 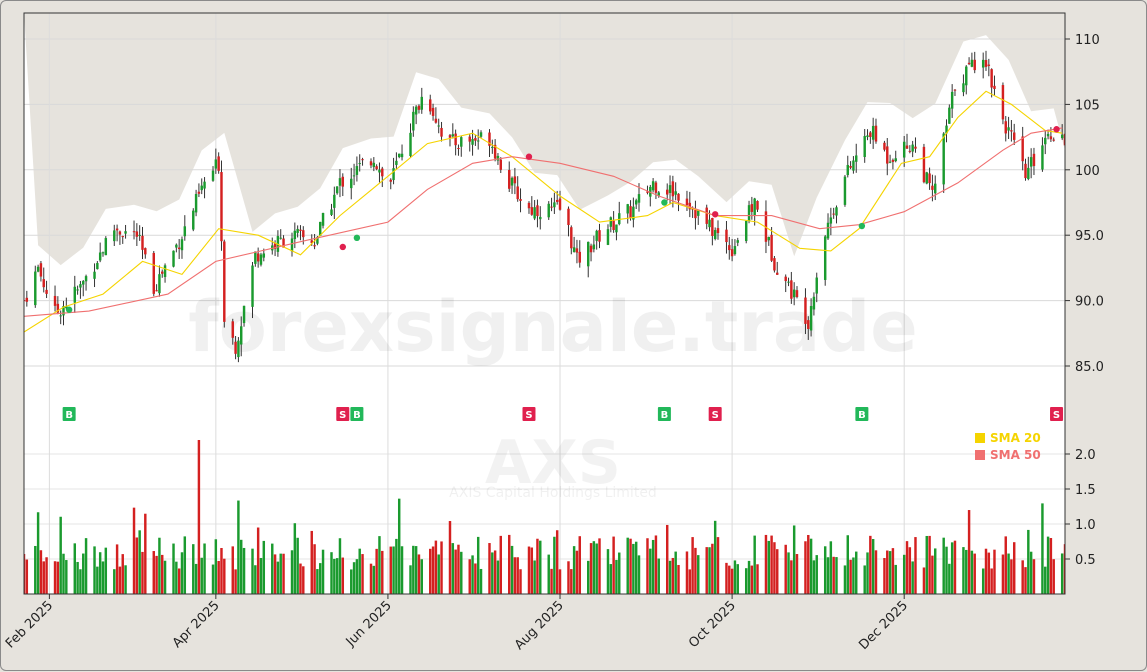 I want to click on price-tick-label: 105, so click(x=1087, y=105).